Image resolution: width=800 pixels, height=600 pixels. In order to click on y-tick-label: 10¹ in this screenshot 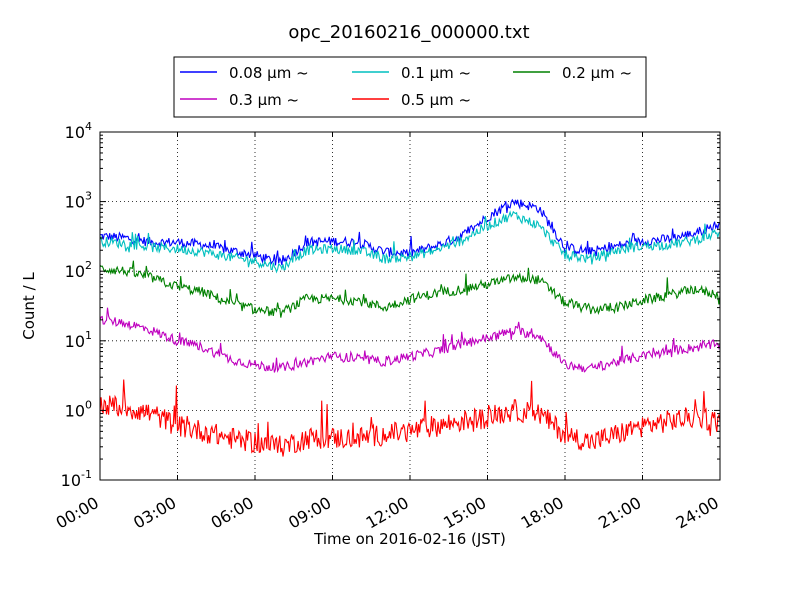, I will do `click(78, 340)`.